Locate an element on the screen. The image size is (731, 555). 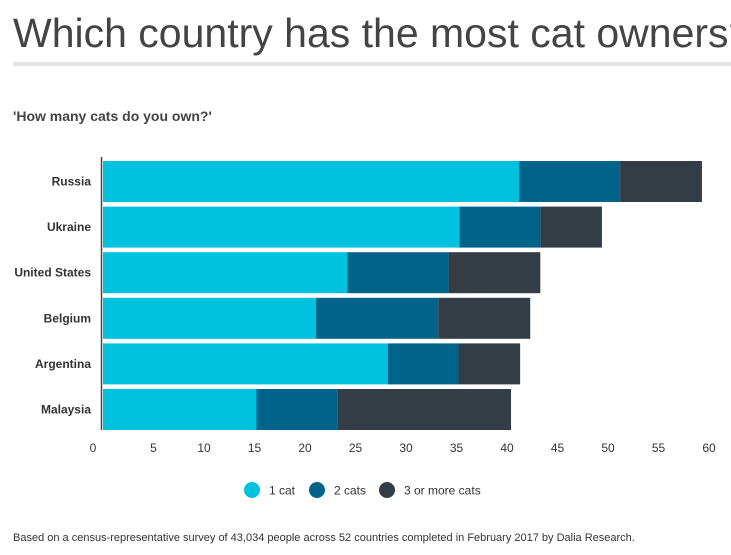
x-tick-label: 30 is located at coordinates (406, 448).